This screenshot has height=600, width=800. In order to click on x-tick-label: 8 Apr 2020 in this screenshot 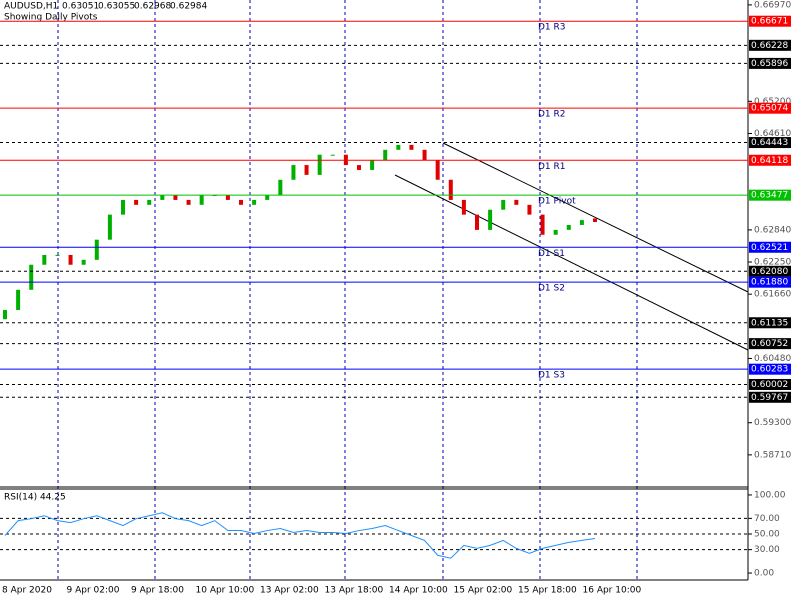, I will do `click(27, 591)`.